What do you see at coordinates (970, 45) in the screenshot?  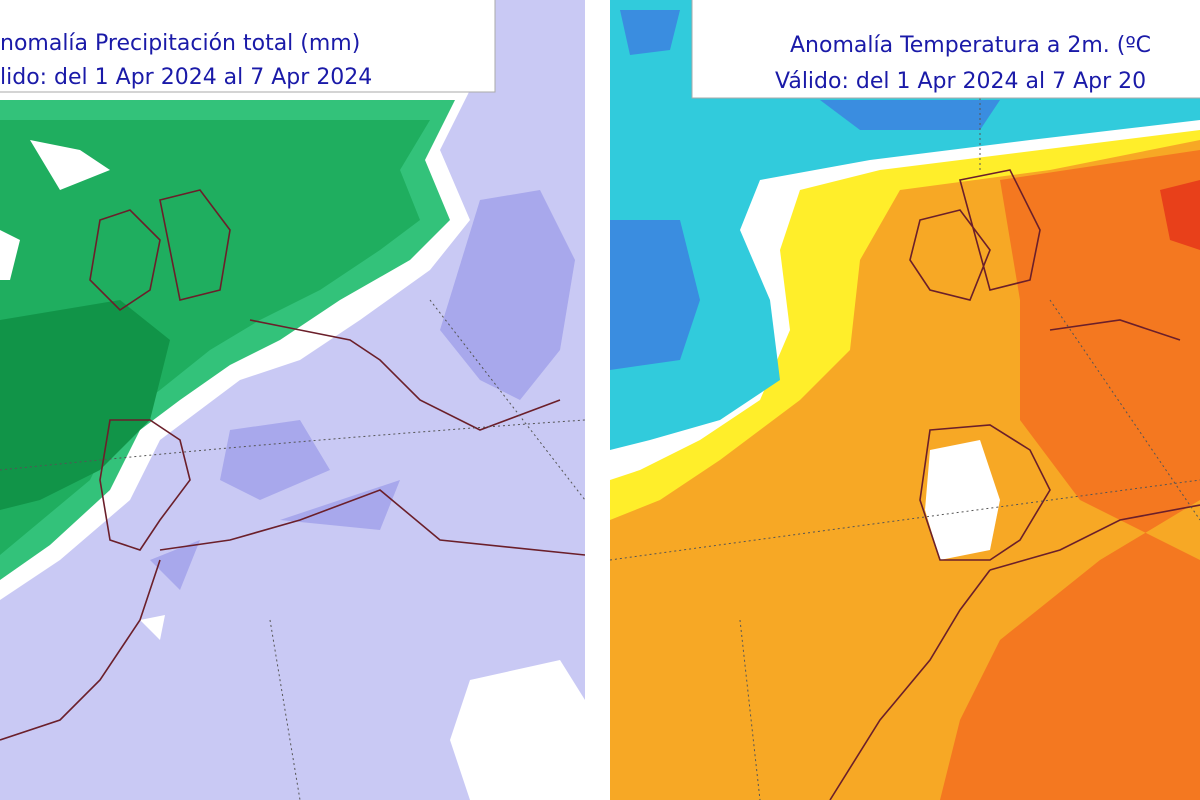 I see `map-title: Anomalía Temperatura a 2m. (ºC` at bounding box center [970, 45].